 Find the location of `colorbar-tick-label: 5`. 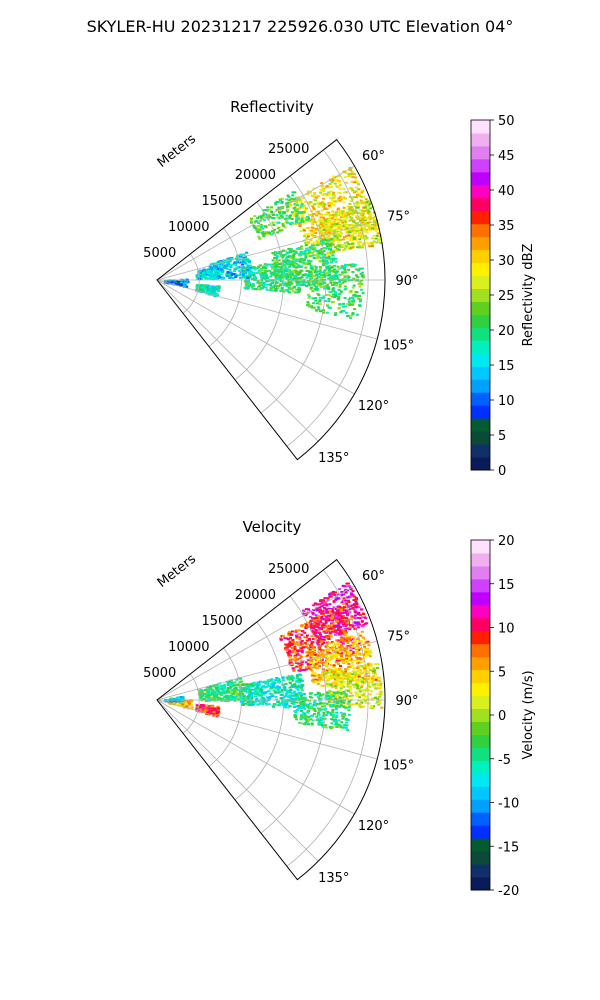

colorbar-tick-label: 5 is located at coordinates (502, 436).